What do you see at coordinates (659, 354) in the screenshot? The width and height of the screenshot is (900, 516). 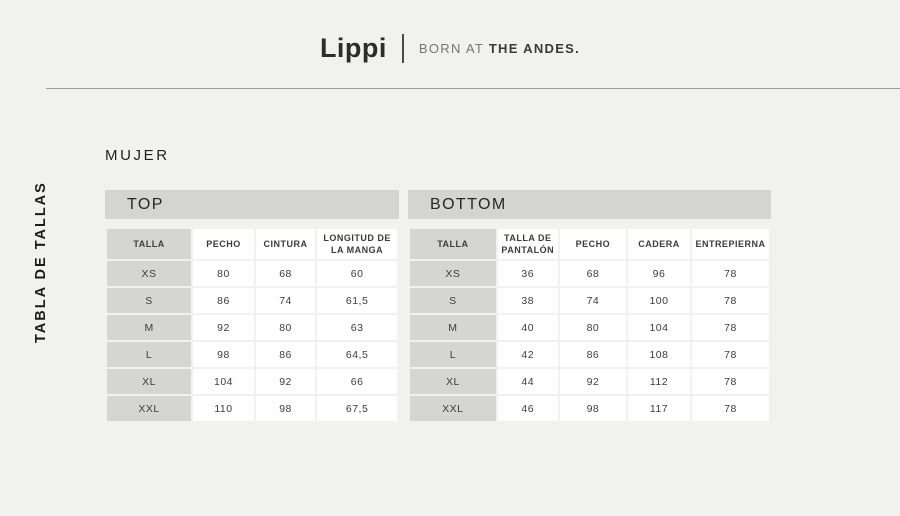 I see `measure-value-cell: 108` at bounding box center [659, 354].